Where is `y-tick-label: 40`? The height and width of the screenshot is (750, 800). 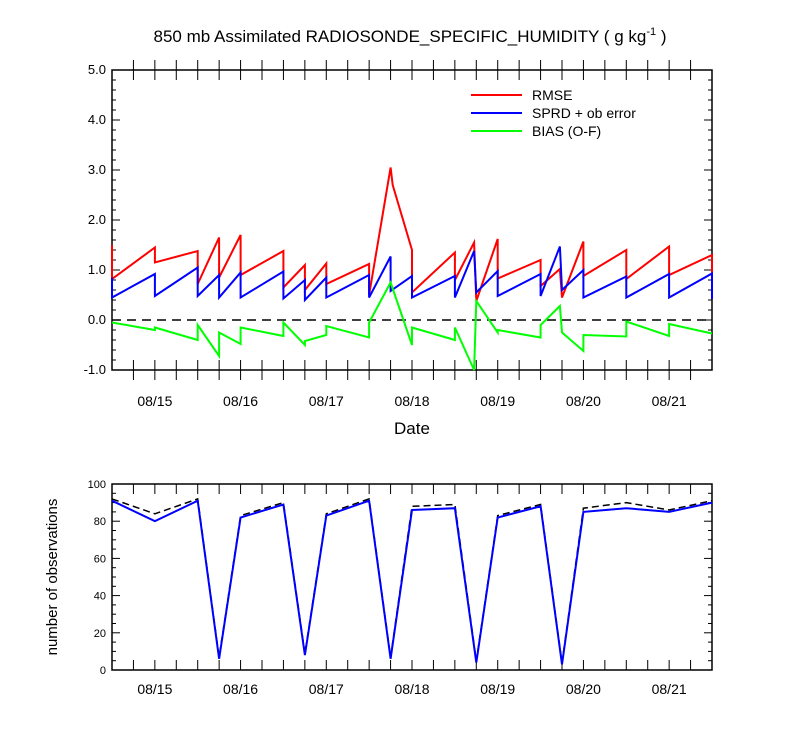
y-tick-label: 40 is located at coordinates (100, 597).